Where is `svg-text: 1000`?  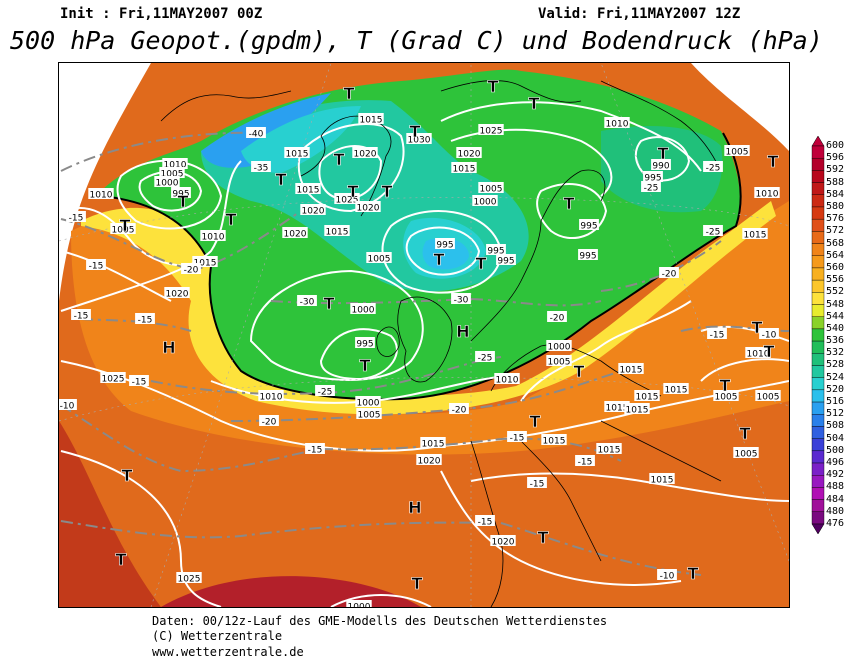
svg-text: 1000 is located at coordinates (167, 184).